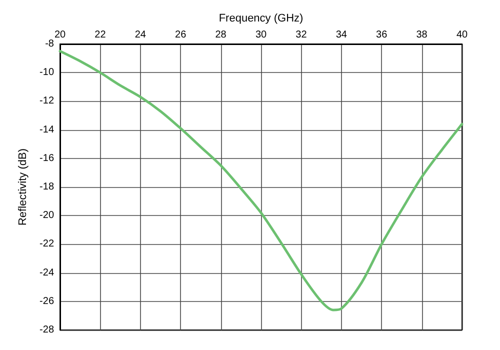  I want to click on y-tick-label: -24, so click(47, 272).